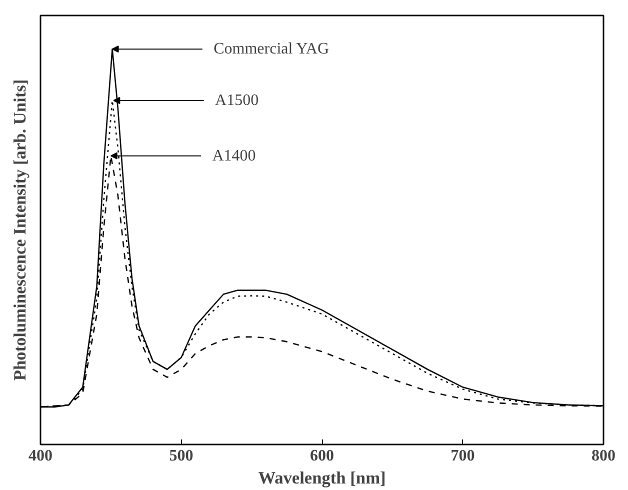  I want to click on x-tick-label: 700, so click(462, 456).